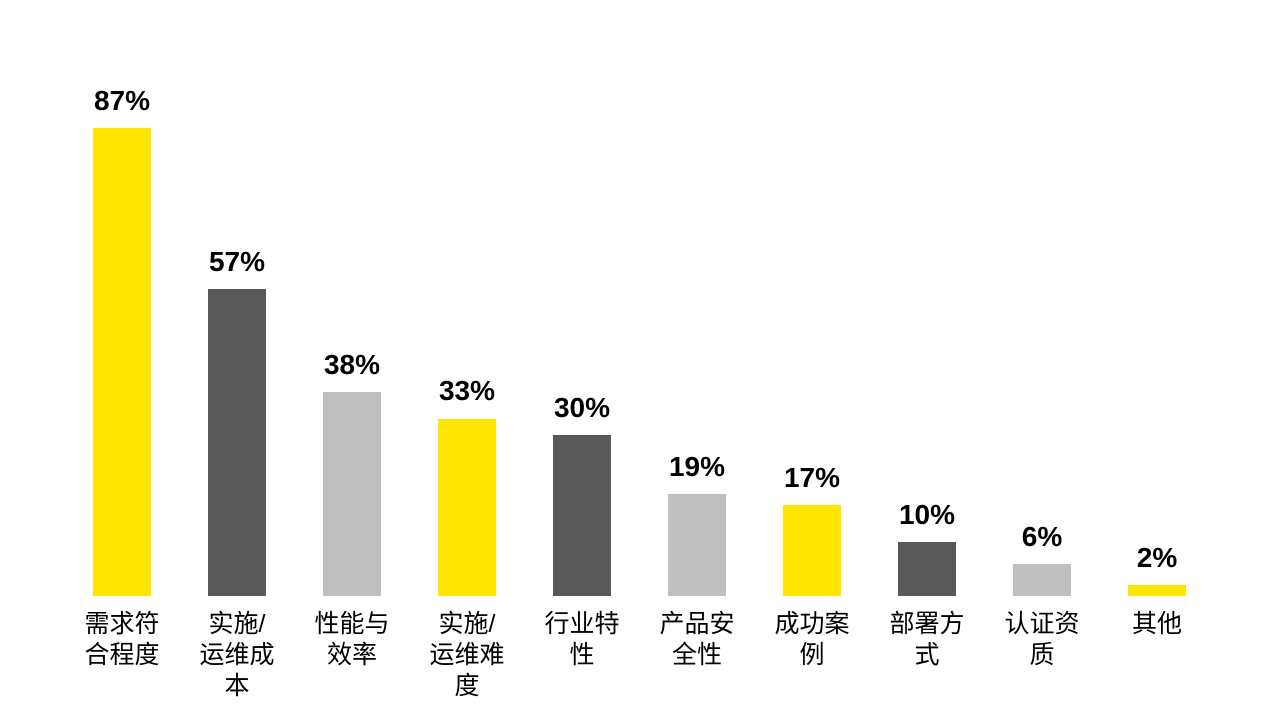 The width and height of the screenshot is (1280, 720). I want to click on bar-group: 30% 行业特 性, so click(582, 360).